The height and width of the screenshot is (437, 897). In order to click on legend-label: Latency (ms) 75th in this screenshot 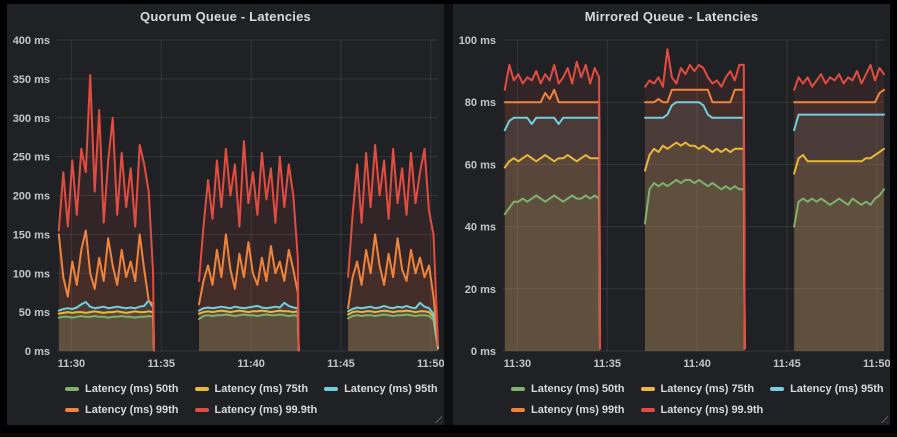, I will do `click(261, 388)`.